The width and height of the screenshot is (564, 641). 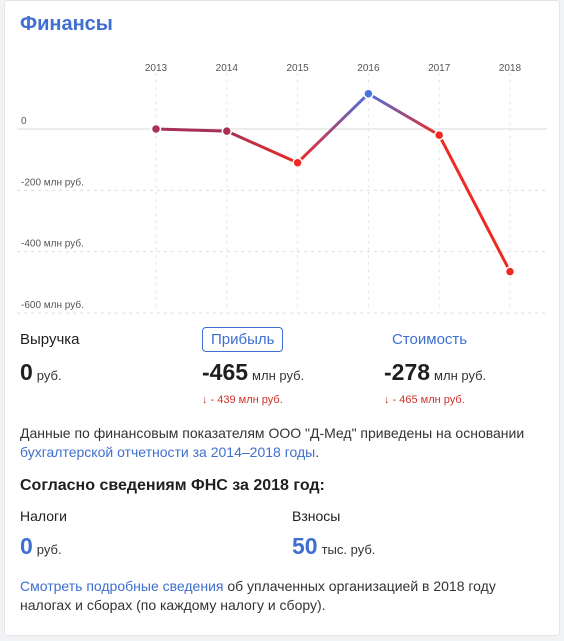 What do you see at coordinates (439, 68) in the screenshot?
I see `x-tick-label: 2017` at bounding box center [439, 68].